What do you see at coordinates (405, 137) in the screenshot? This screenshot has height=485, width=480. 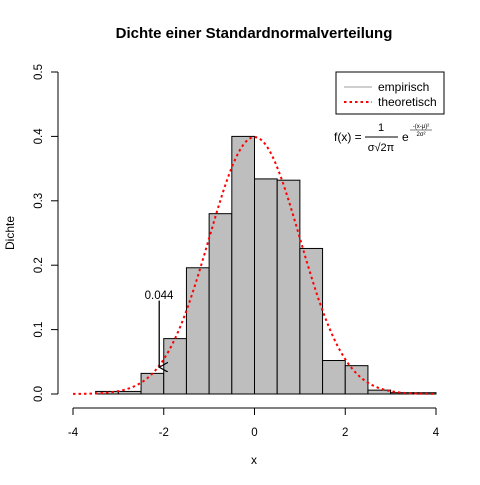 I see `formula-exp-base: e` at bounding box center [405, 137].